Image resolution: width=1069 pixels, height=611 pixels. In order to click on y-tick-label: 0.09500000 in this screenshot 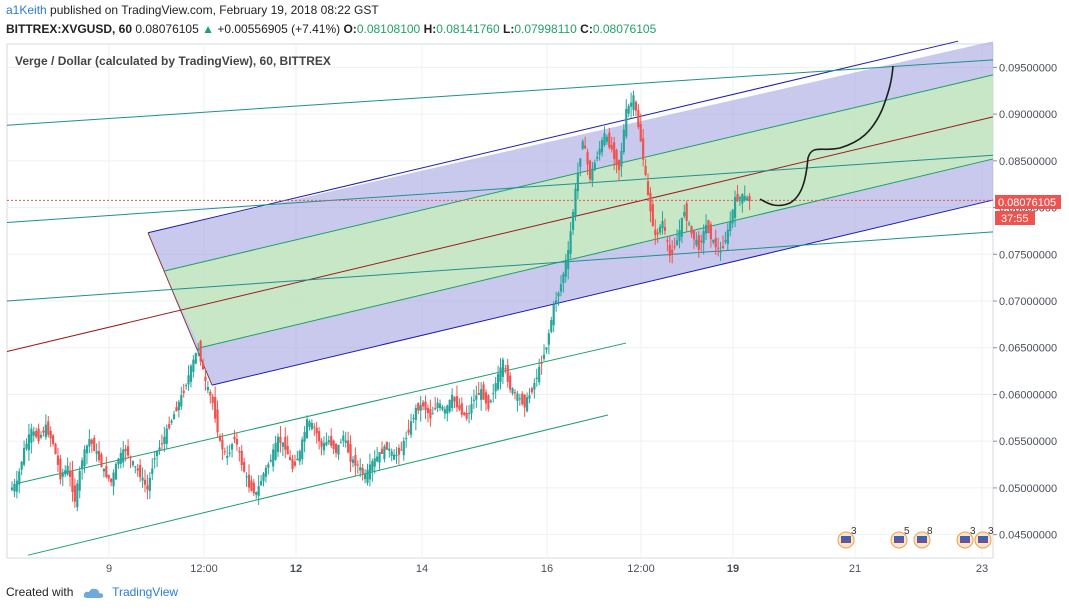, I will do `click(1028, 68)`.